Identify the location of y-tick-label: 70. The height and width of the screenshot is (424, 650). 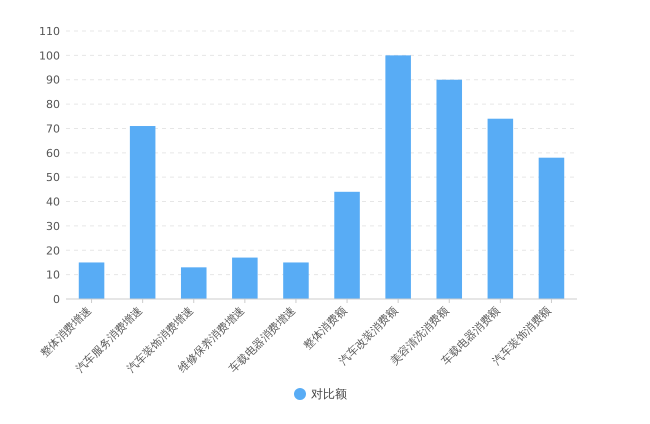
(53, 129).